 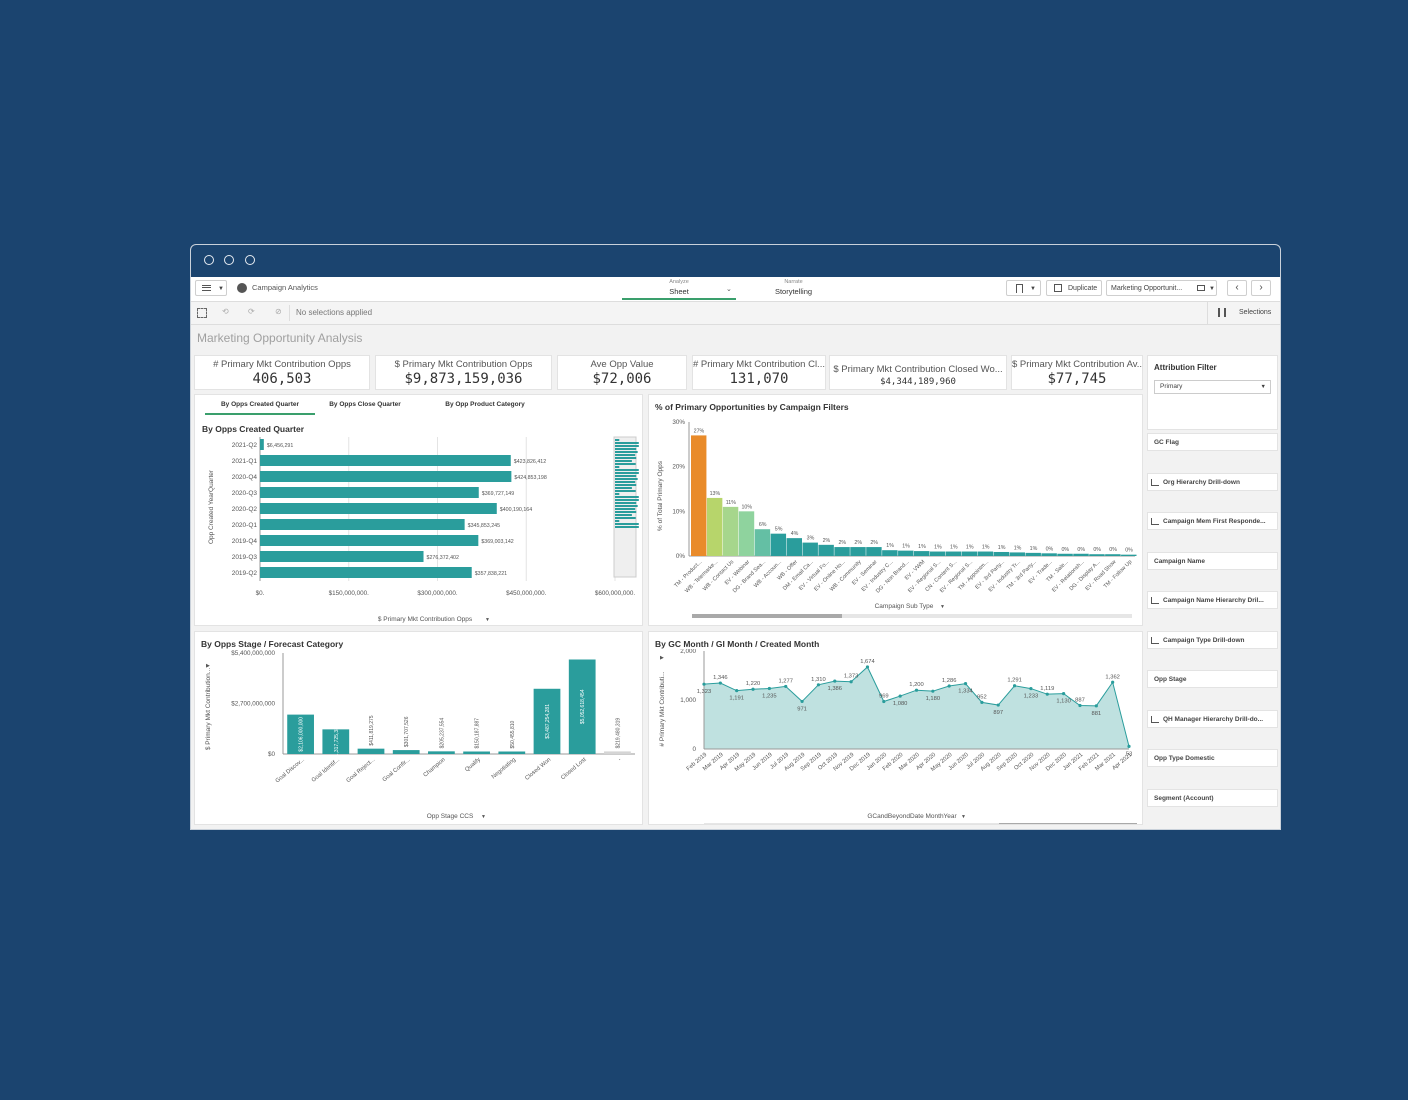 What do you see at coordinates (202, 313) in the screenshot?
I see `smart-search-icon` at bounding box center [202, 313].